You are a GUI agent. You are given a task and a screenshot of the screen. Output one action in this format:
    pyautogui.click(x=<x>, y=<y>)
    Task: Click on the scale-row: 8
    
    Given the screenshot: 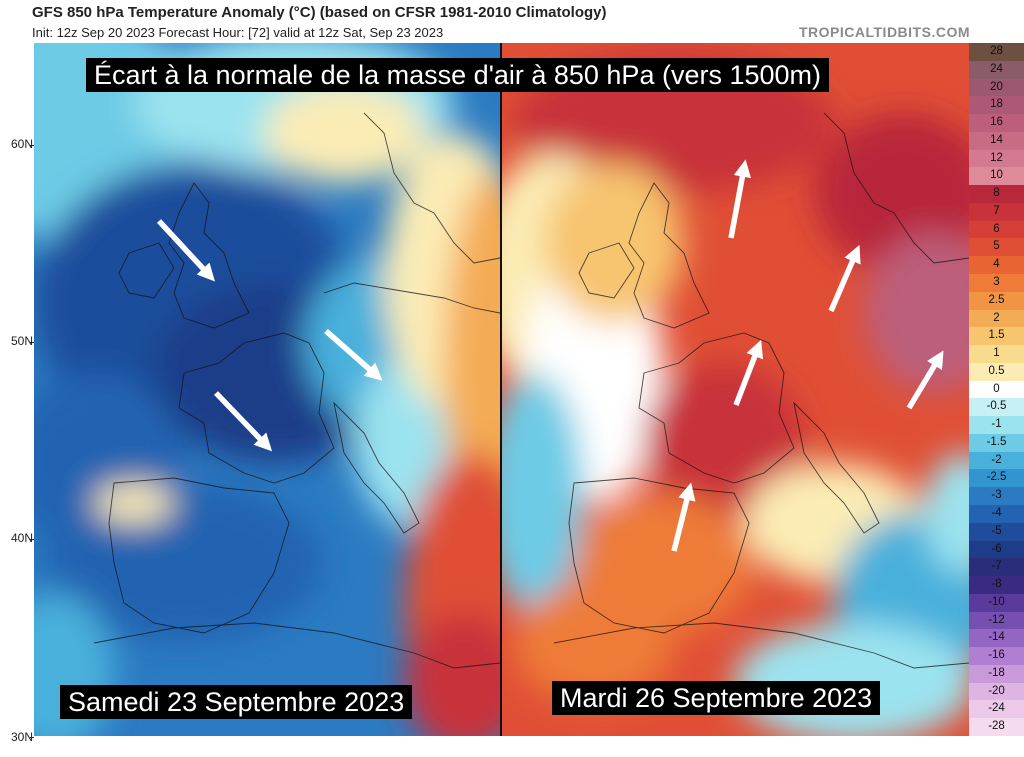 What is the action you would take?
    pyautogui.click(x=996, y=194)
    